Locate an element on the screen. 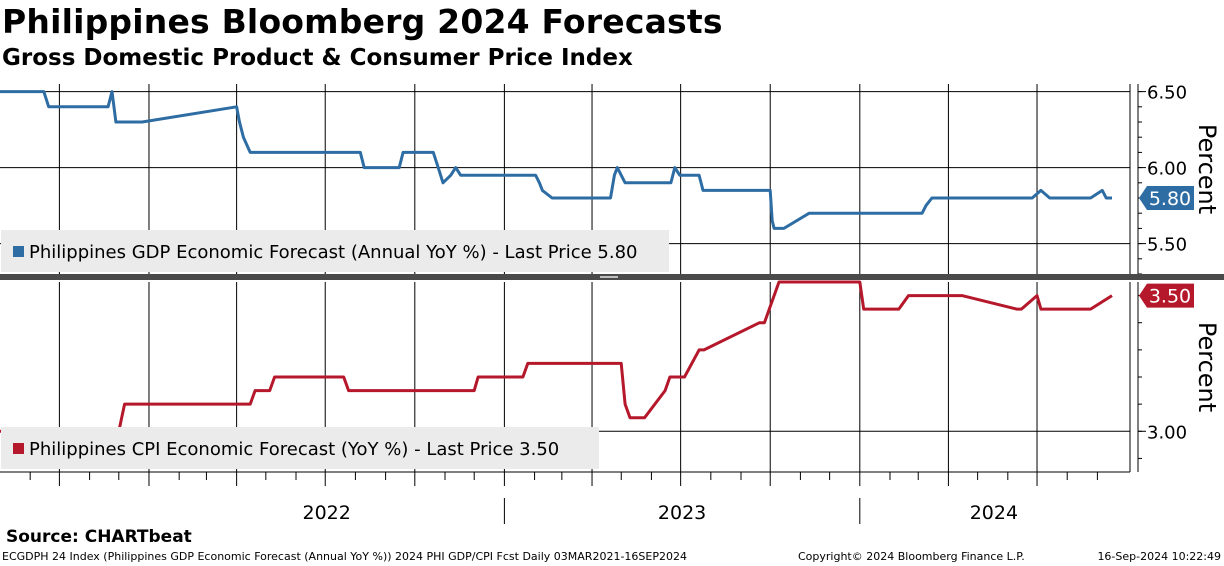 The height and width of the screenshot is (566, 1224). last-price-label: 3.50 is located at coordinates (1170, 297).